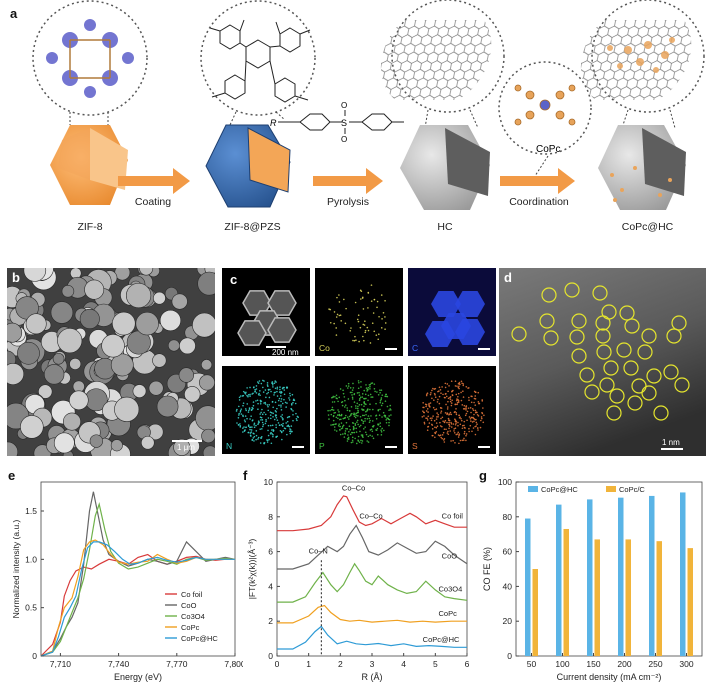 The height and width of the screenshot is (688, 712). I want to click on stage-hc-label: HC, so click(445, 227).